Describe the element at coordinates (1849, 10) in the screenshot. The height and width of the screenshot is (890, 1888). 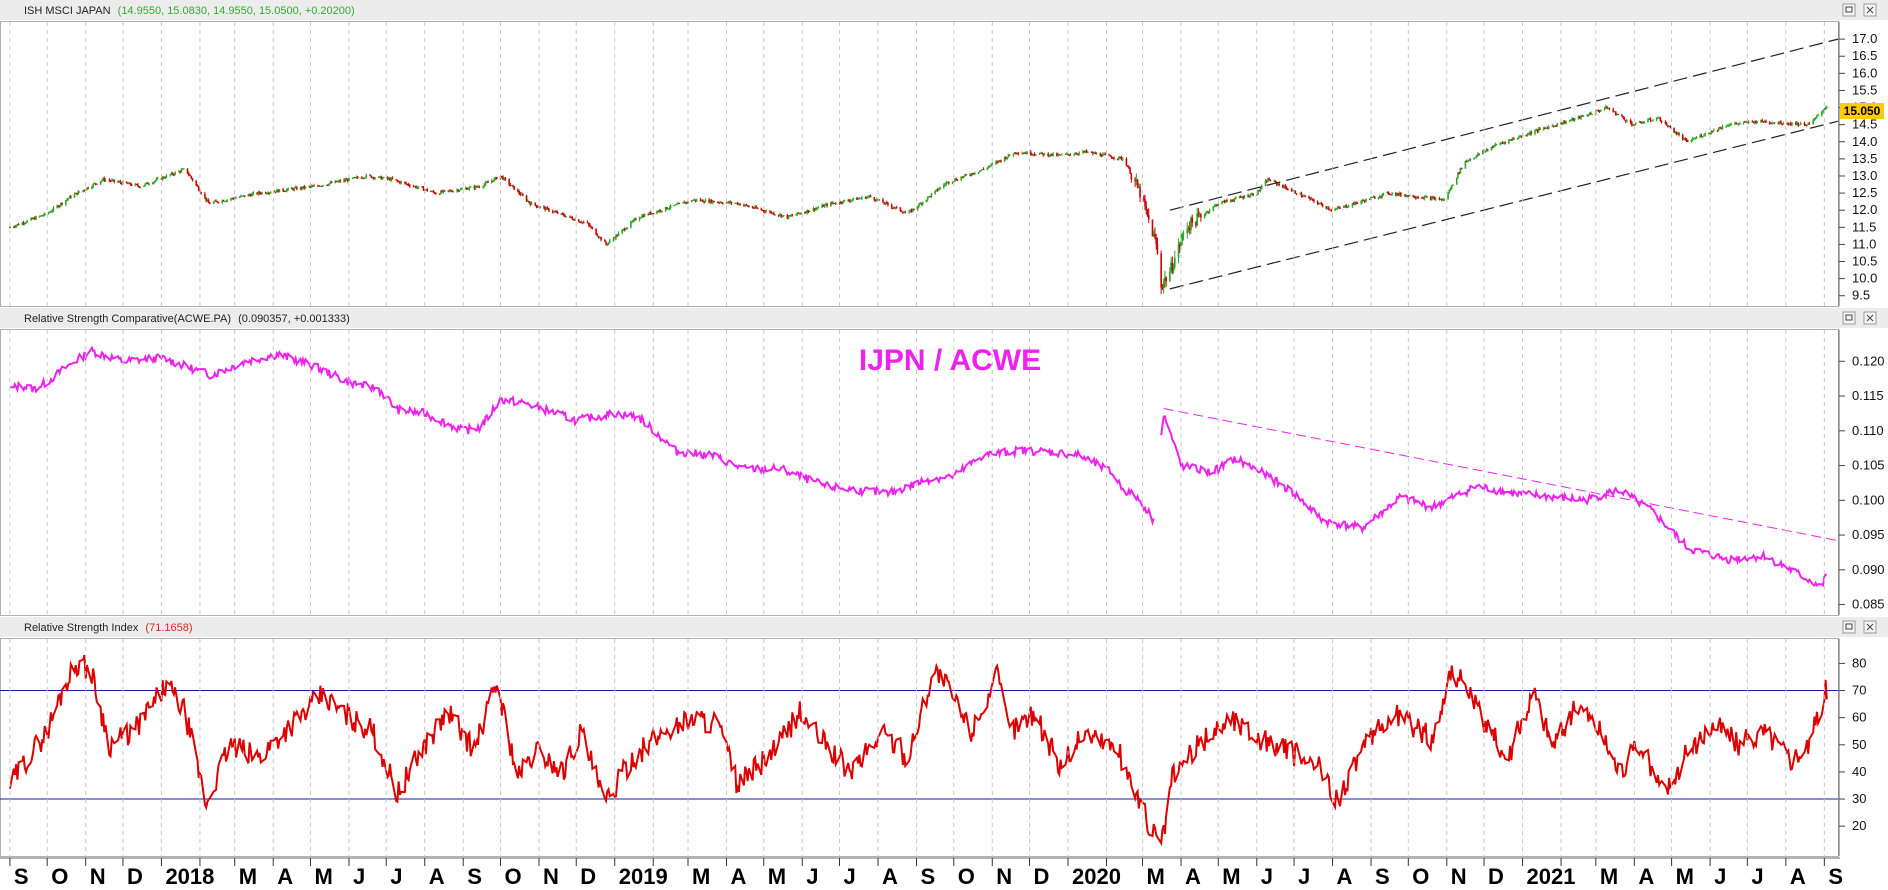
I see `price-pane-maximize-button` at that location.